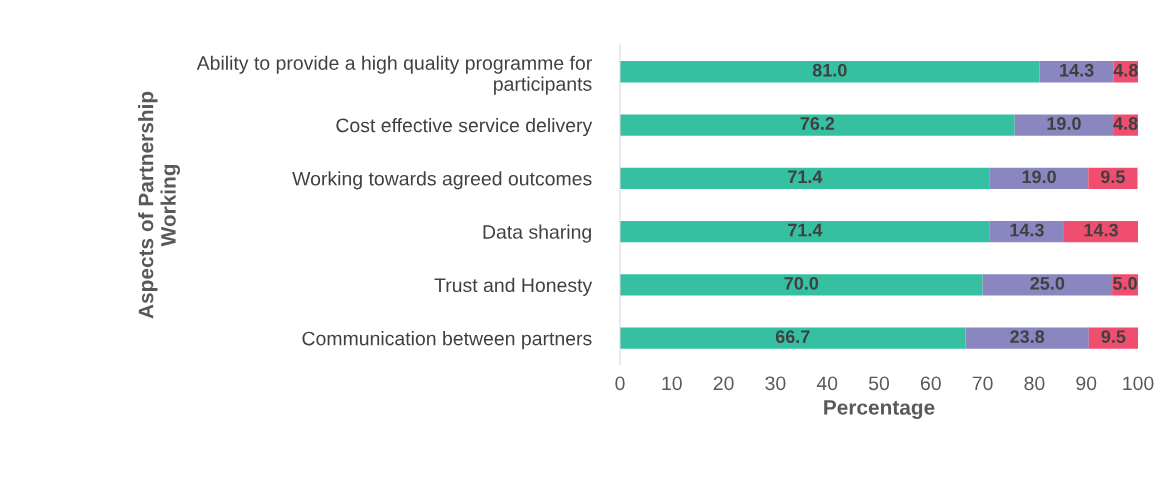 The width and height of the screenshot is (1172, 480). Describe the element at coordinates (1086, 383) in the screenshot. I see `x-tick-label: 90` at that location.